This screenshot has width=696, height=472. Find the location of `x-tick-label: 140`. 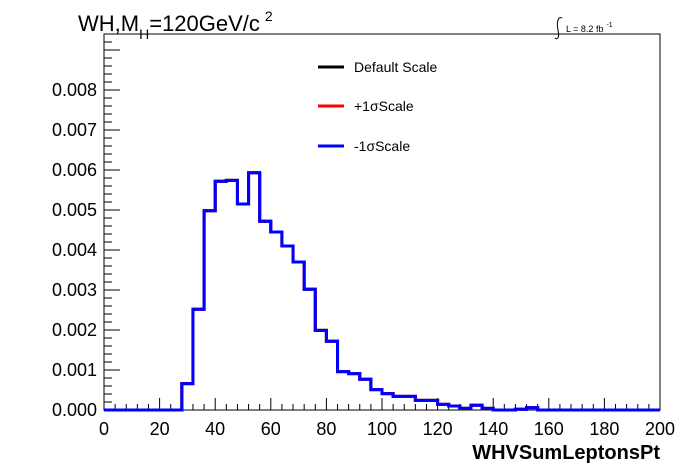

x-tick-label: 140 is located at coordinates (493, 429).